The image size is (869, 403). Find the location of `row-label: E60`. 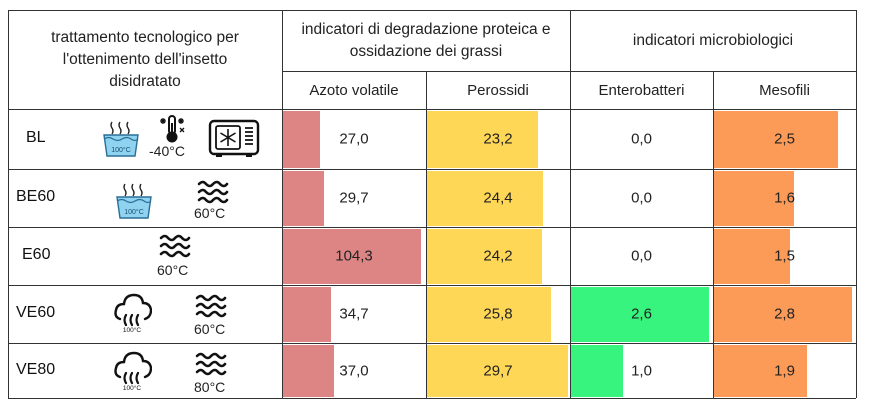

row-label: E60 is located at coordinates (36, 254).